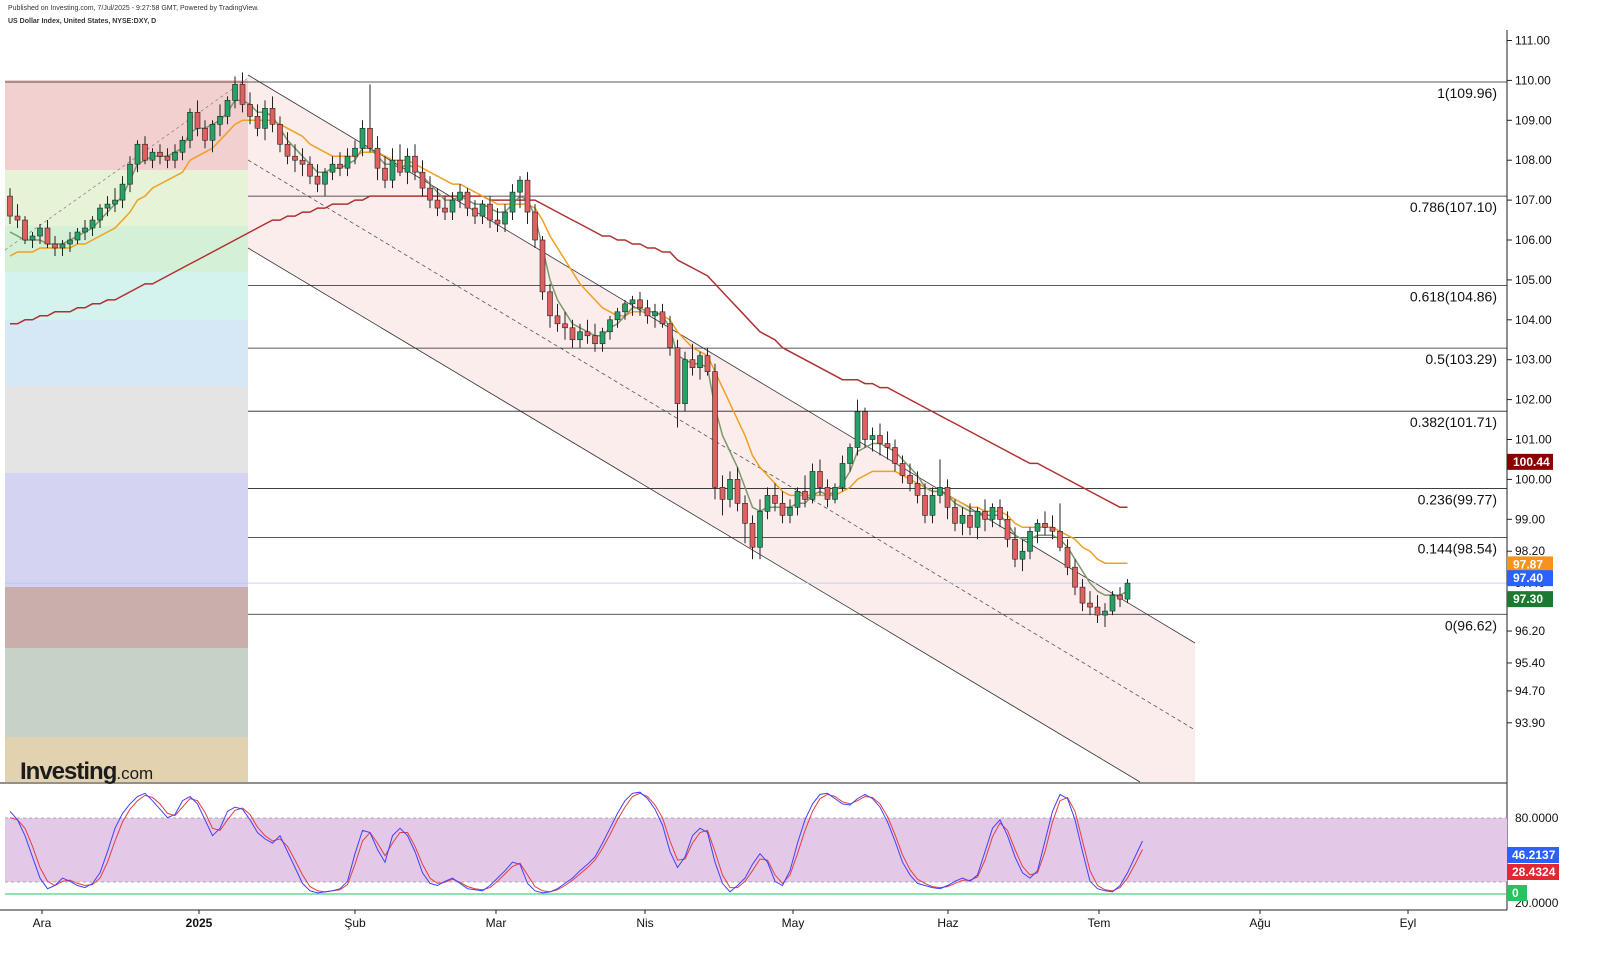  I want to click on fib-label: 0.786(107.10), so click(1453, 207).